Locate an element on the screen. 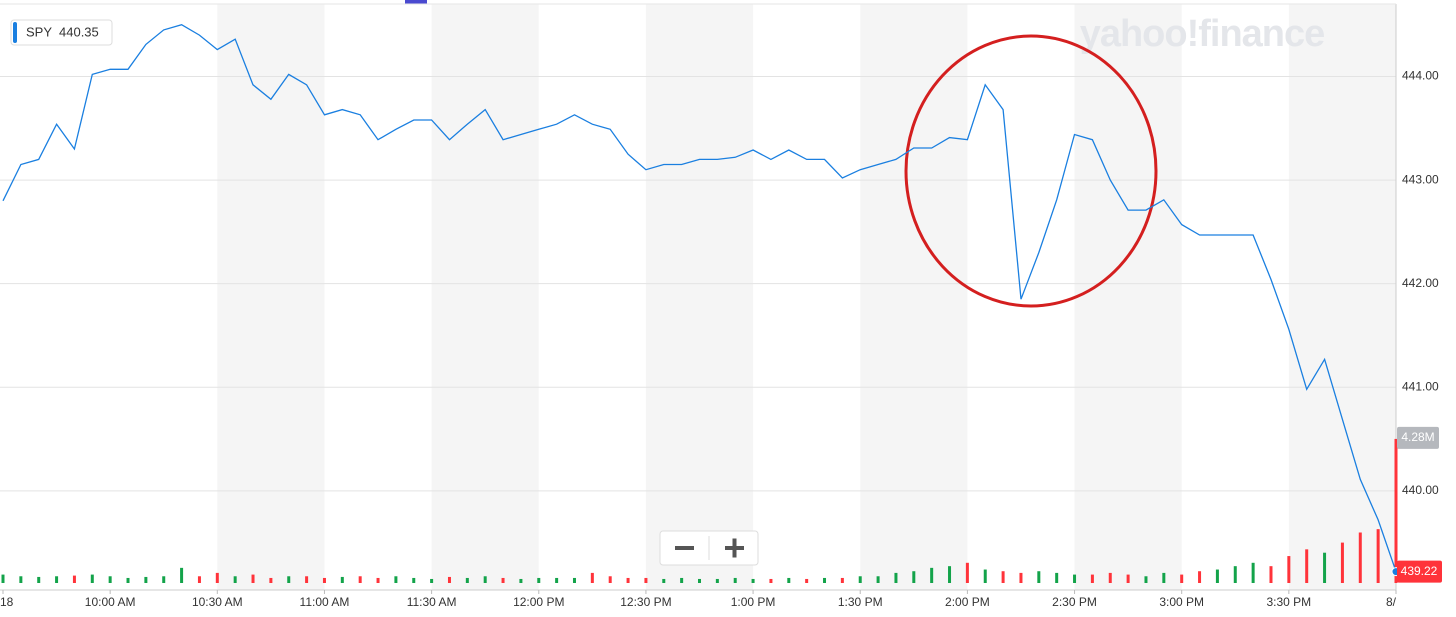  legend-box: SPY 440.35 is located at coordinates (61, 32).